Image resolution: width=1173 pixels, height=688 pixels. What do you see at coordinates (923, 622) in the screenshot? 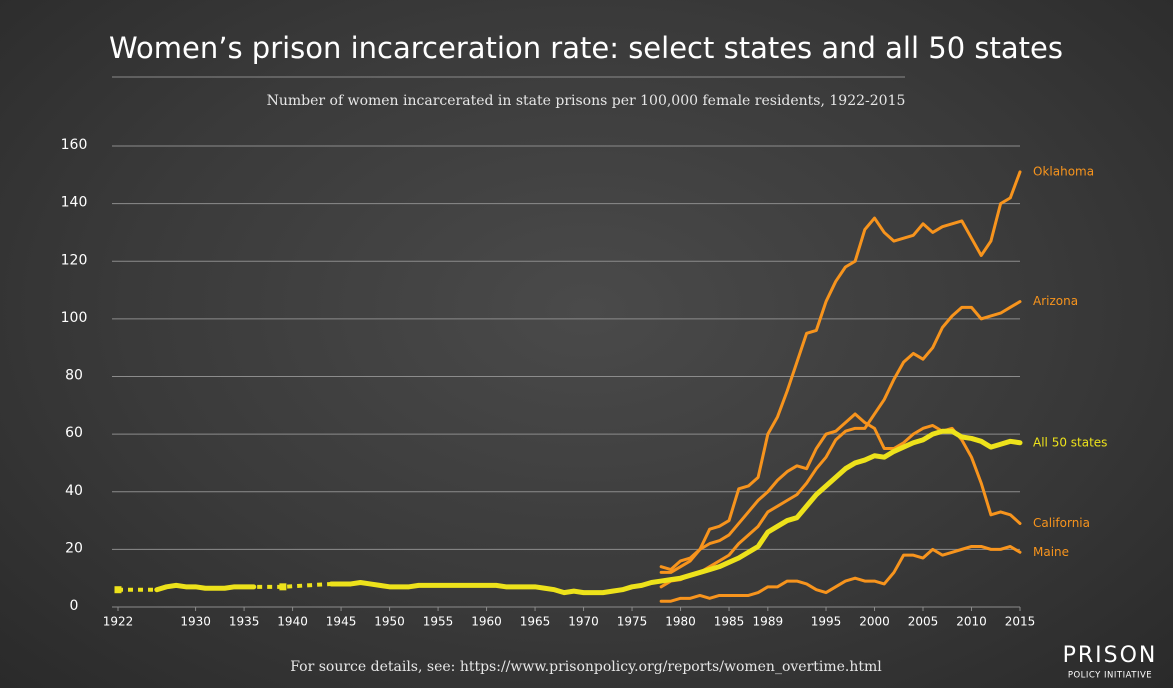
I see `x-tick-label: 2005` at bounding box center [923, 622].